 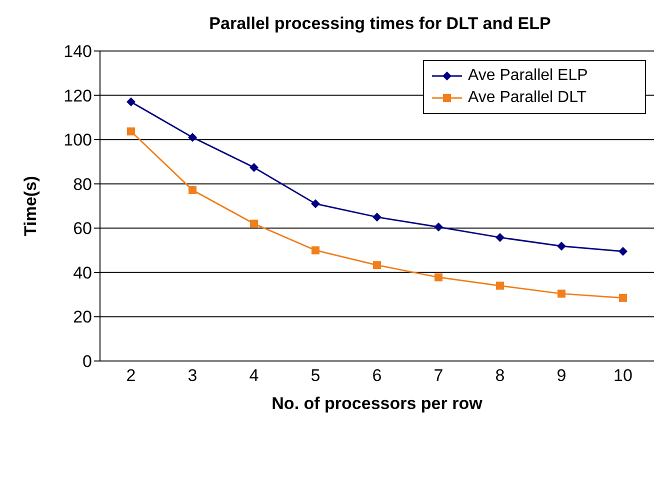 I want to click on legend-label: Ave Parallel DLT, so click(x=527, y=98).